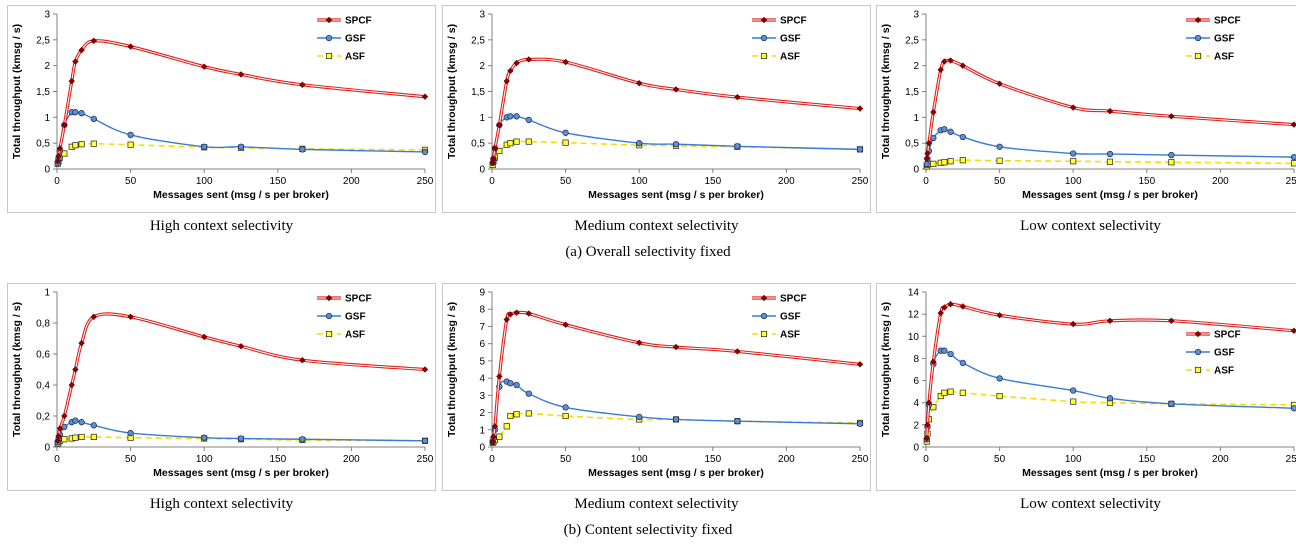 Image resolution: width=1296 pixels, height=545 pixels. What do you see at coordinates (482, 310) in the screenshot?
I see `y-tick-label: 8` at bounding box center [482, 310].